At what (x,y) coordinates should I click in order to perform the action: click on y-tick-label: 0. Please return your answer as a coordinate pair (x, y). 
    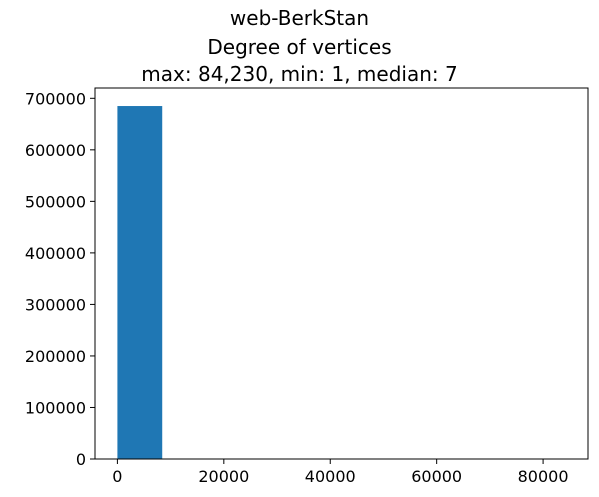
    Looking at the image, I should click on (81, 459).